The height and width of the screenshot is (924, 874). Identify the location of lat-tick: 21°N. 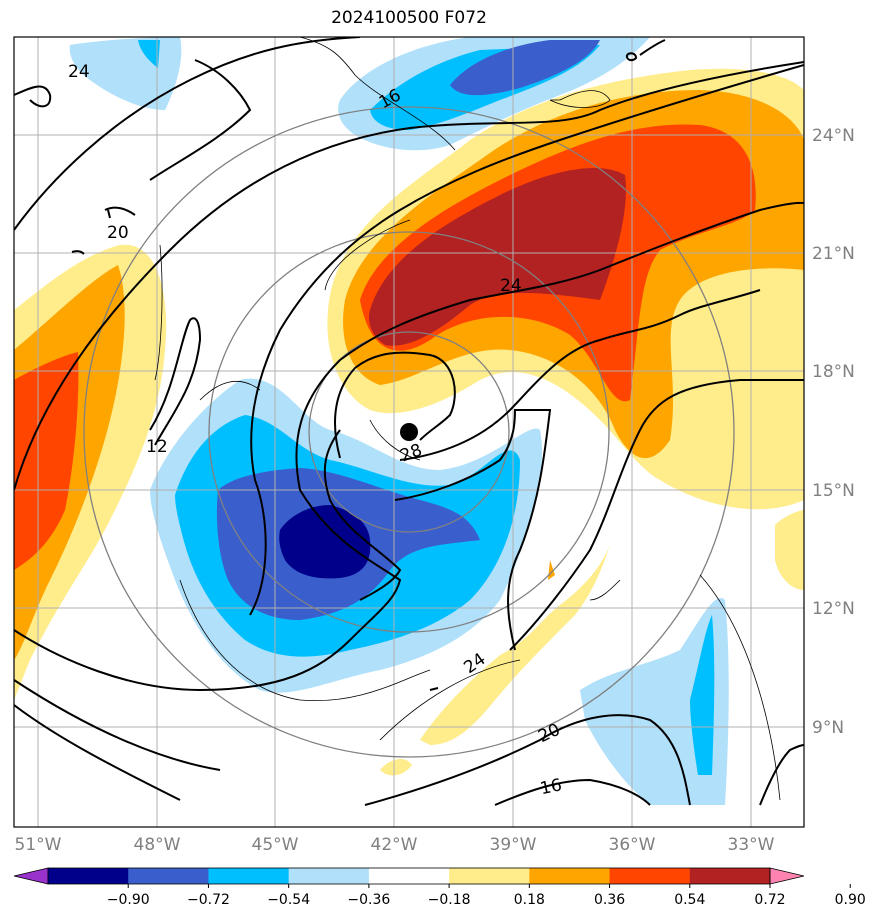
(833, 254).